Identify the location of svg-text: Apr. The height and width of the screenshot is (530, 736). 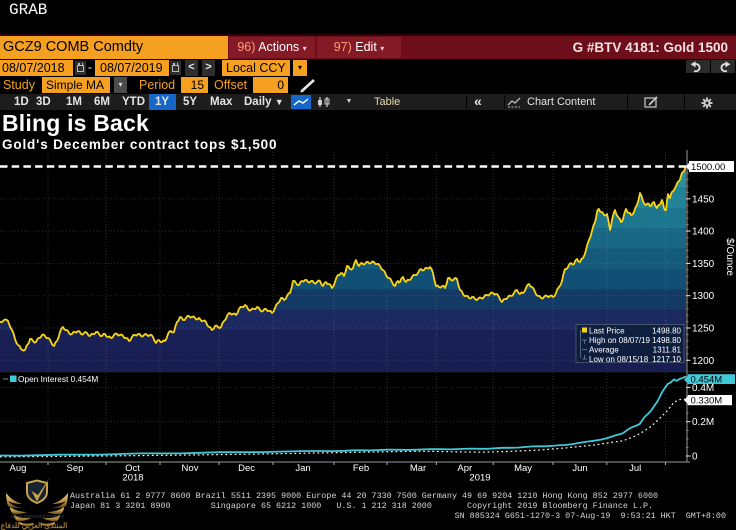
(464, 468).